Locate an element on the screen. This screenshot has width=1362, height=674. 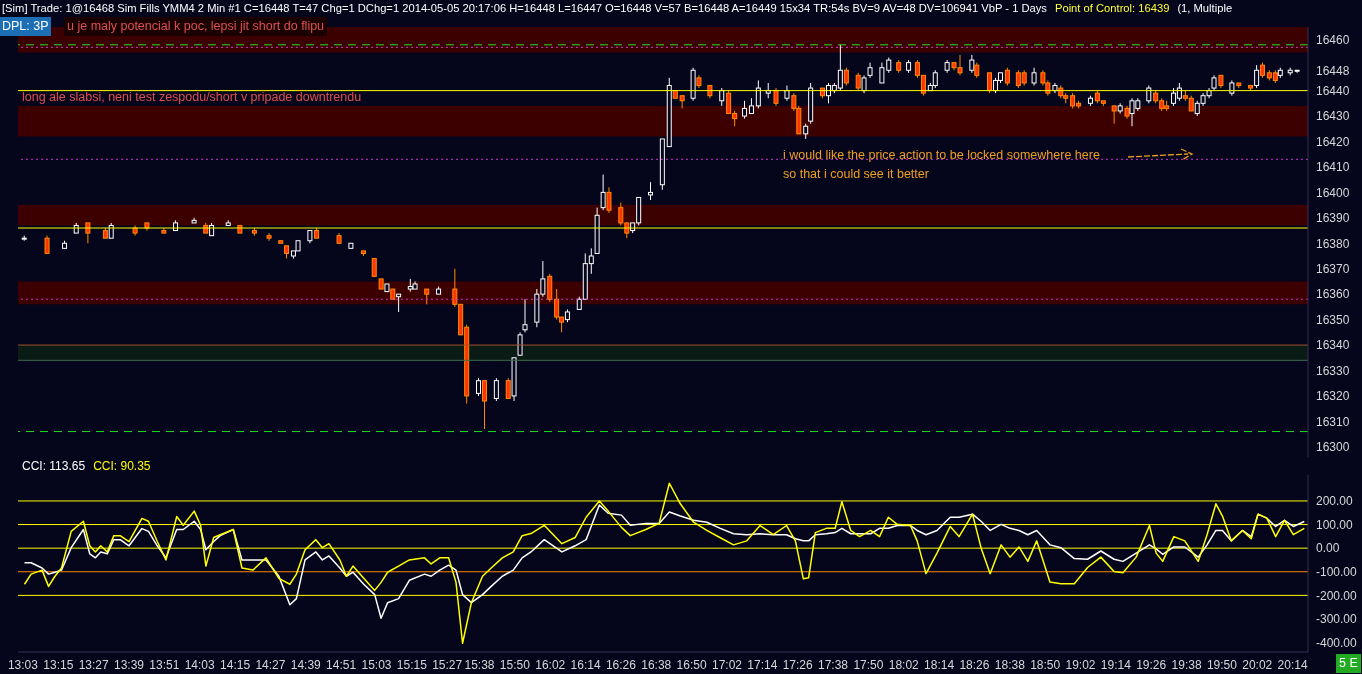
x-tick-label: 17:38 is located at coordinates (833, 664).